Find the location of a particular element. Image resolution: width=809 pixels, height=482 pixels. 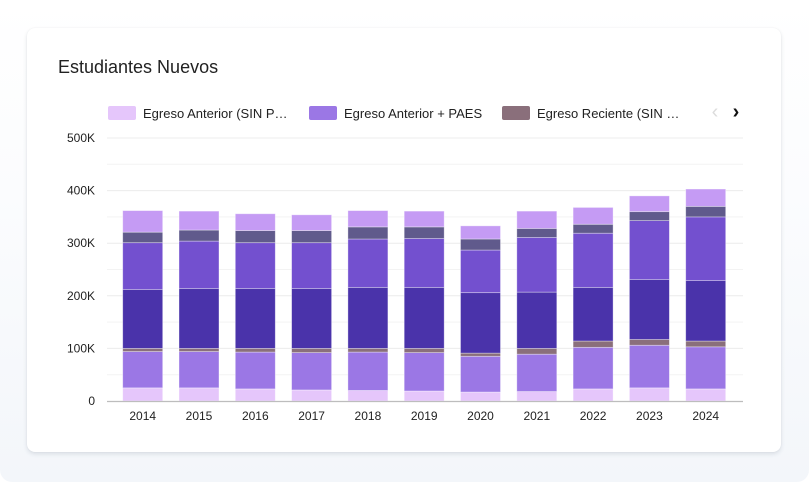

bar-stack-2021 is located at coordinates (537, 306).